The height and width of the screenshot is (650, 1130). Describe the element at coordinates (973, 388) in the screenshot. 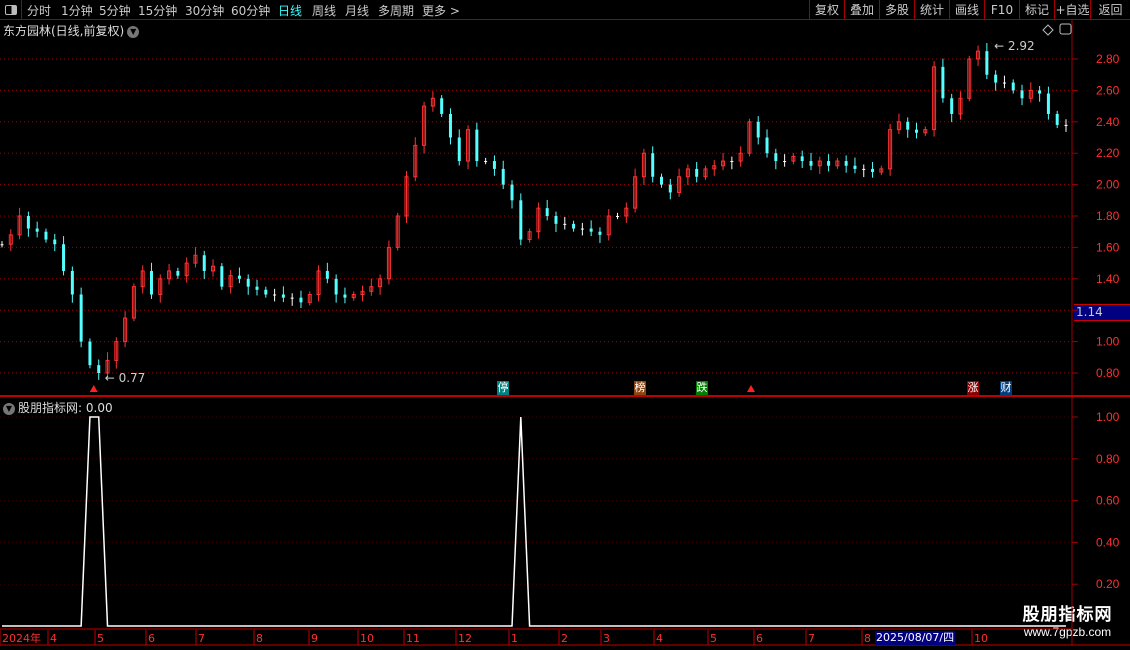

I see `event-marker-3: 涨` at that location.